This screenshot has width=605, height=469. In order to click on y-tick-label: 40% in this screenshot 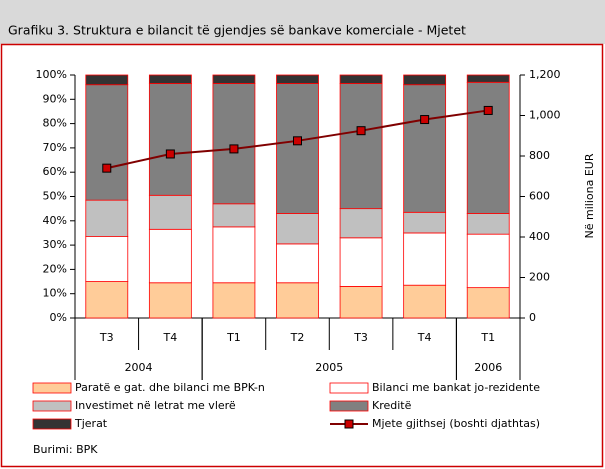, I will do `click(55, 220)`.